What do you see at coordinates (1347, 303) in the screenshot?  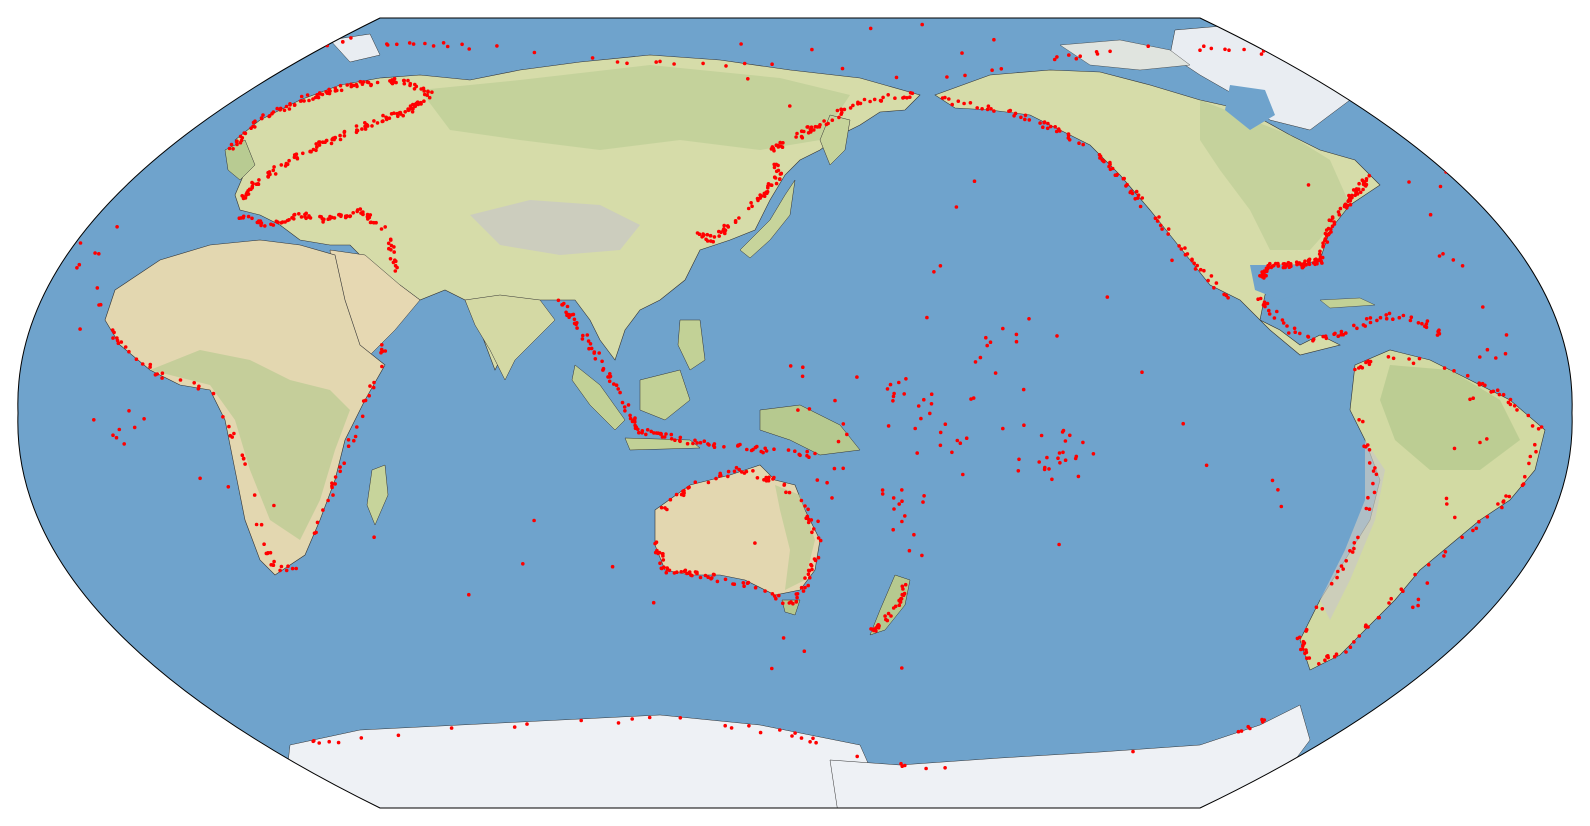 I see `cuba` at bounding box center [1347, 303].